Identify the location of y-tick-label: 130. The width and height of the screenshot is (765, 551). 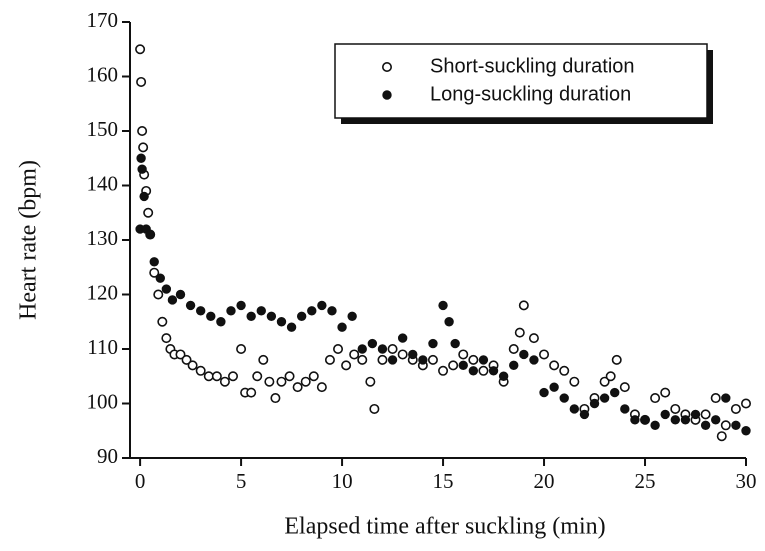
(103, 238).